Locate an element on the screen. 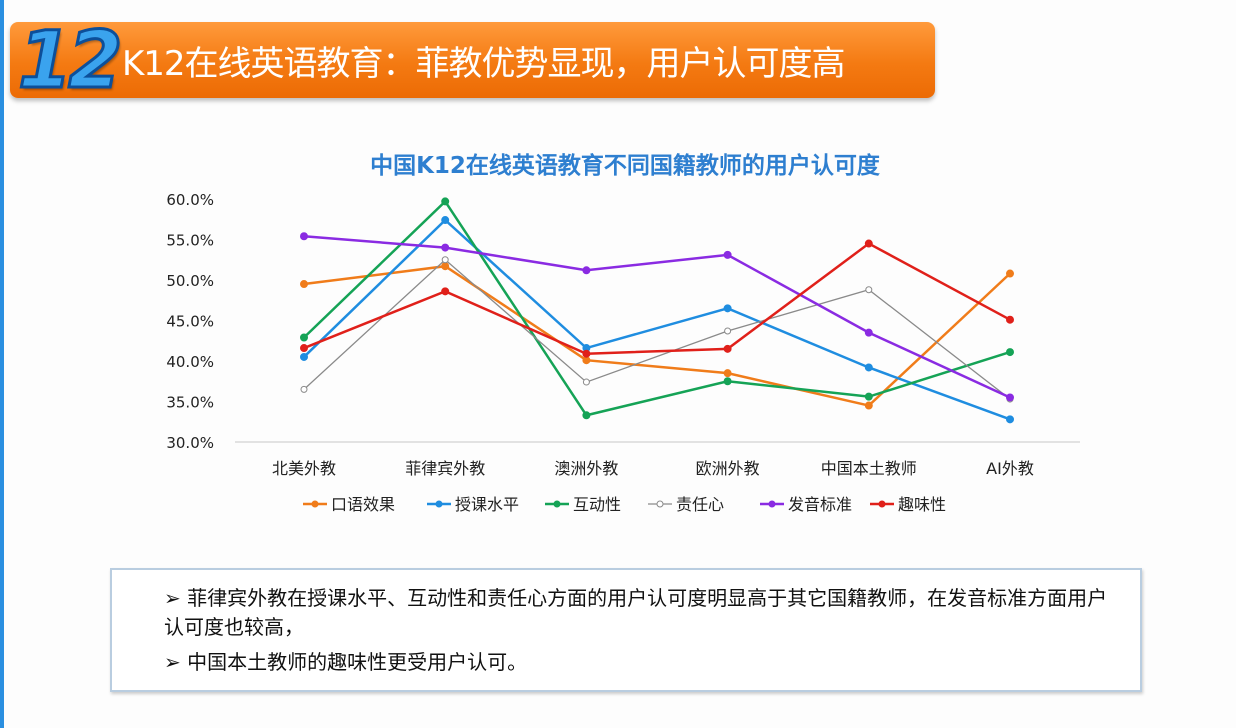  chart-title: 中国K12在线英语教育不同国籍教师的用户认可度 is located at coordinates (625, 166).